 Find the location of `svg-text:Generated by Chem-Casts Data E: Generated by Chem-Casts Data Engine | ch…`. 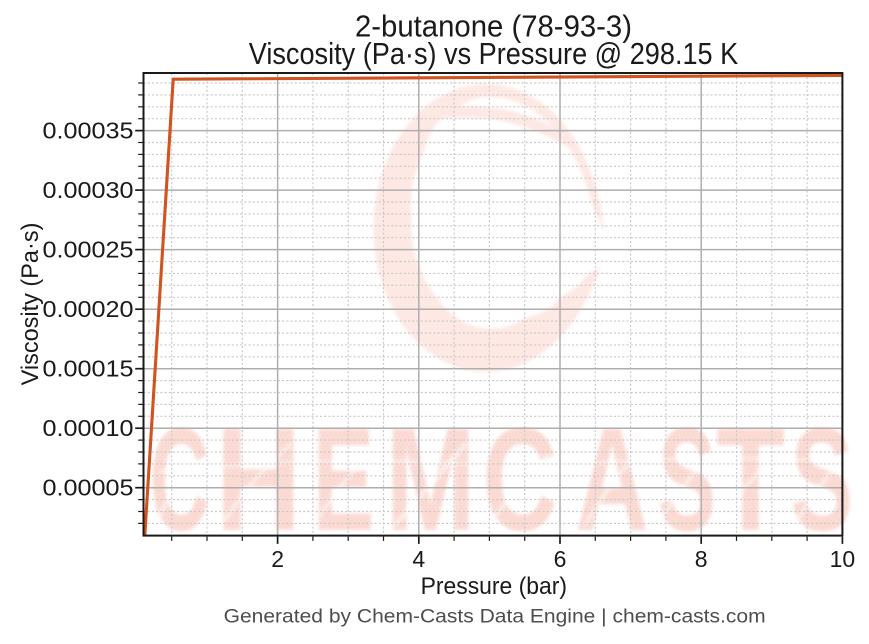

svg-text:Generated by Chem-Casts Data E: Generated by Chem-Casts Data Engine | ch… is located at coordinates (495, 616).